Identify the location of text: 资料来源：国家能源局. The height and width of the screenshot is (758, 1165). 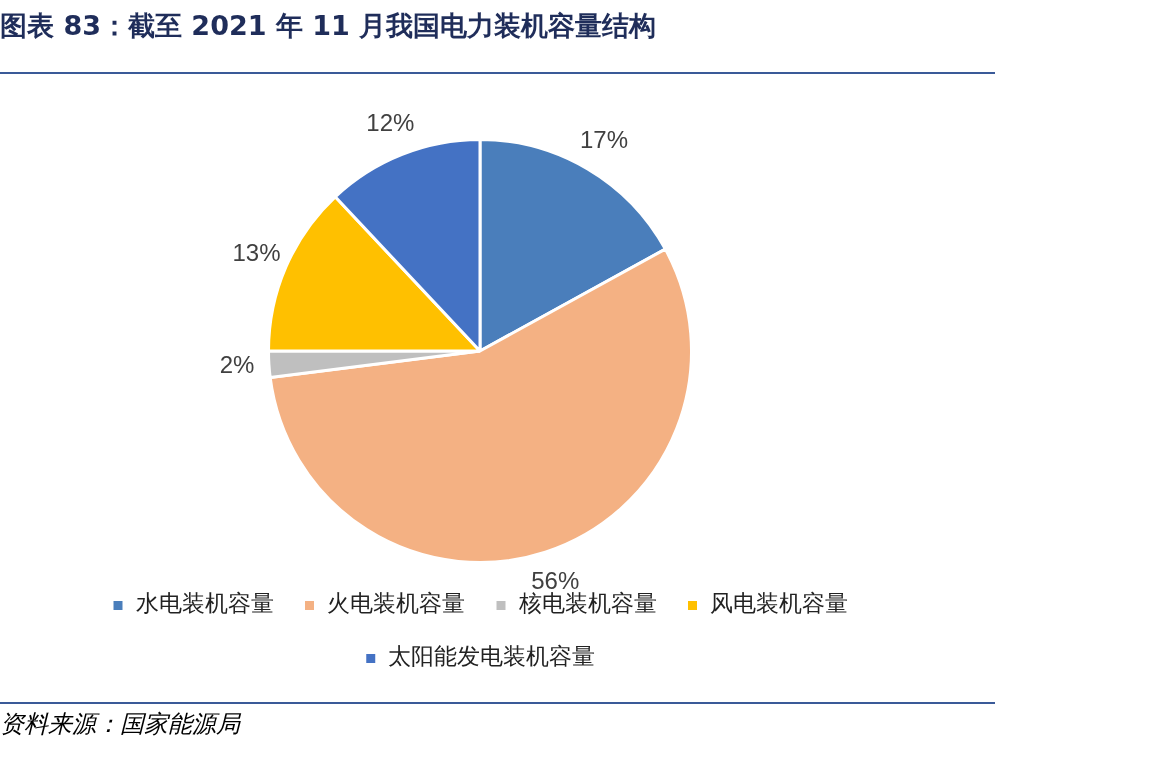
(120, 724).